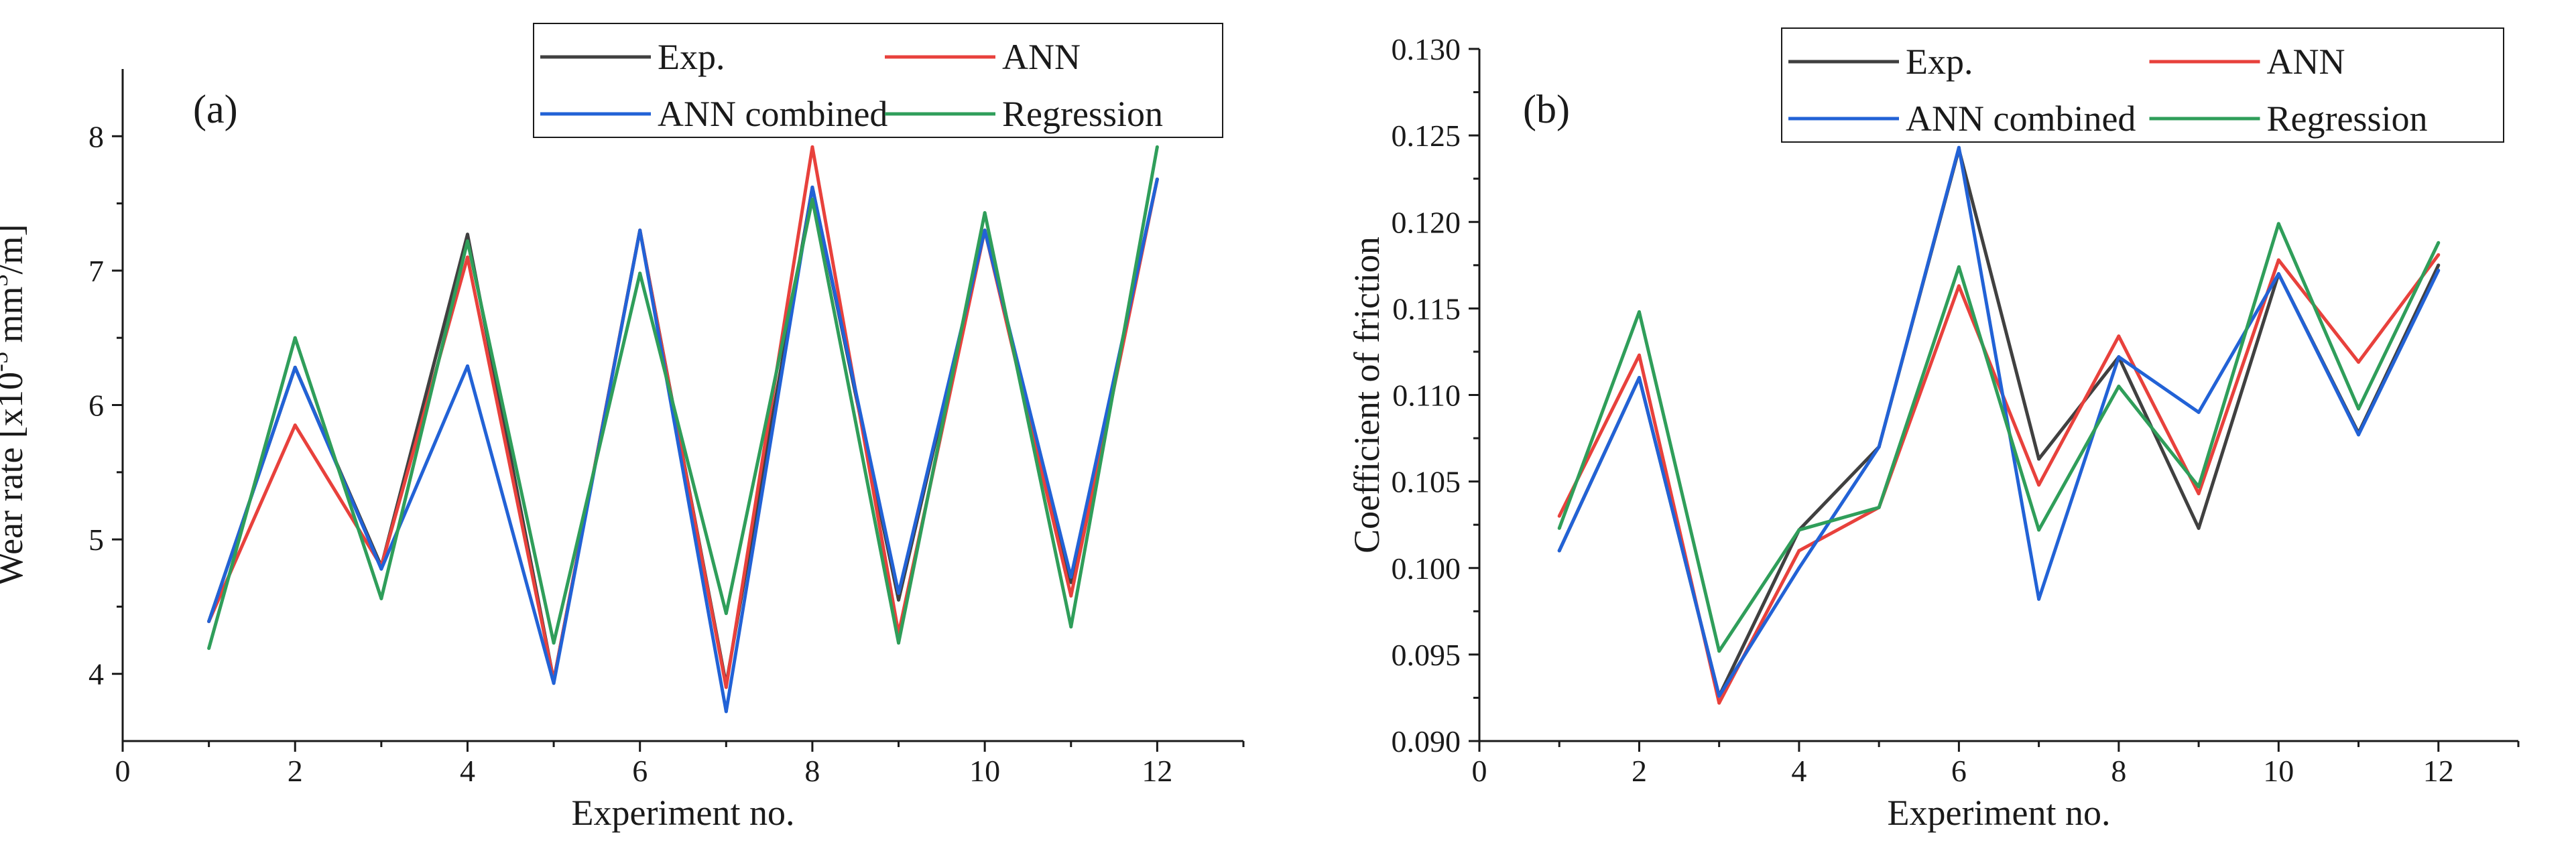  I want to click on legend-label: Exp., so click(692, 57).